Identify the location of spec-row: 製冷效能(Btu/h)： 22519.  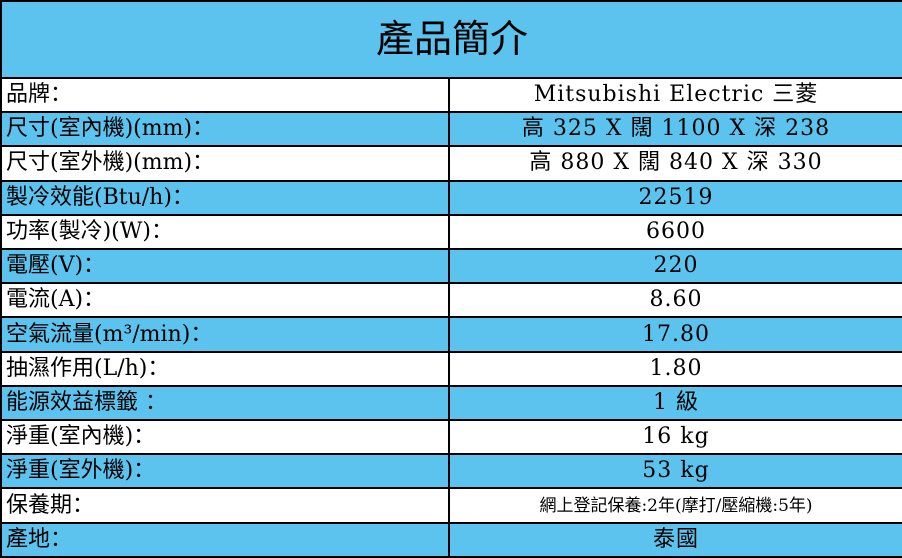
(451, 197).